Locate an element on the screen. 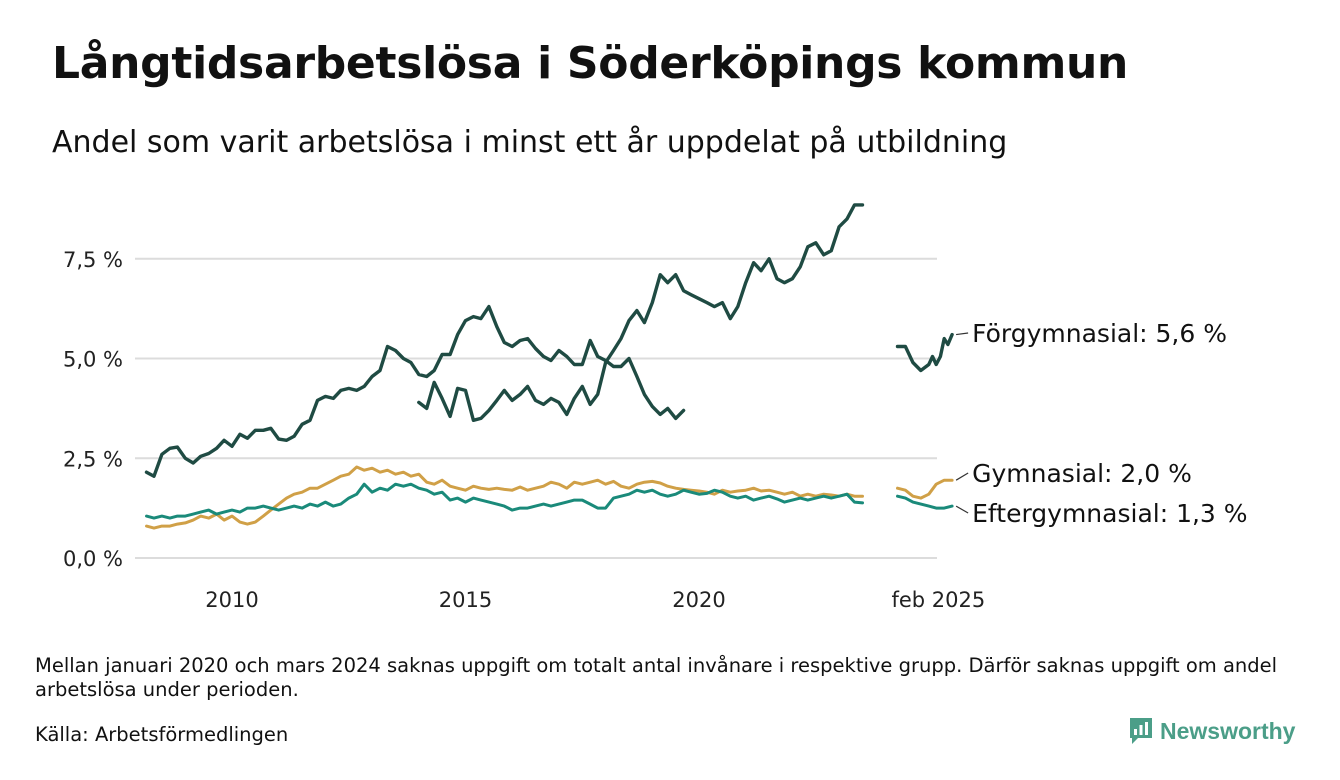 The image size is (1340, 780). x-axis: 2010 2015 2020 feb 2025 is located at coordinates (595, 600).